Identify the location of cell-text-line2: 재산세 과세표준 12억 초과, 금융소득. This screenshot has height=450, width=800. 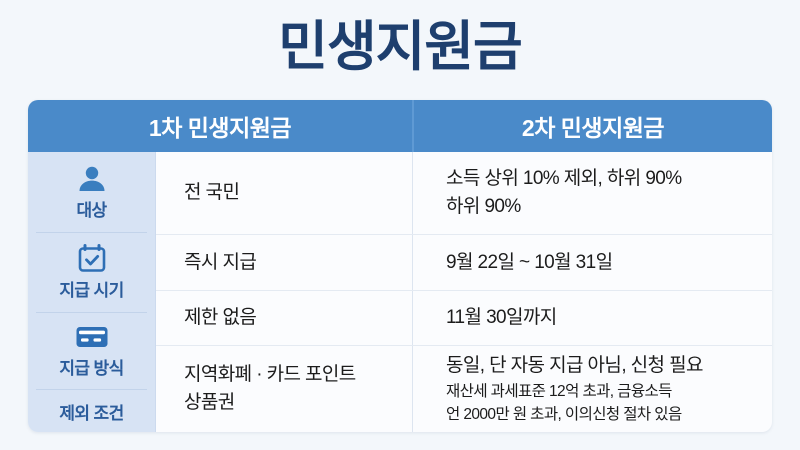
(559, 391).